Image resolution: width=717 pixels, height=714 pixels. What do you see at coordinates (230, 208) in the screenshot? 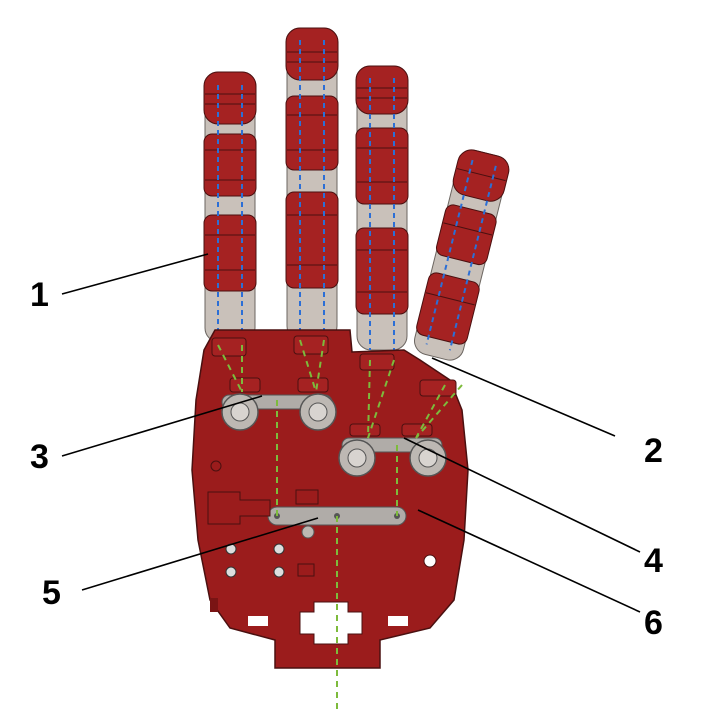
I see `finger-index` at bounding box center [230, 208].